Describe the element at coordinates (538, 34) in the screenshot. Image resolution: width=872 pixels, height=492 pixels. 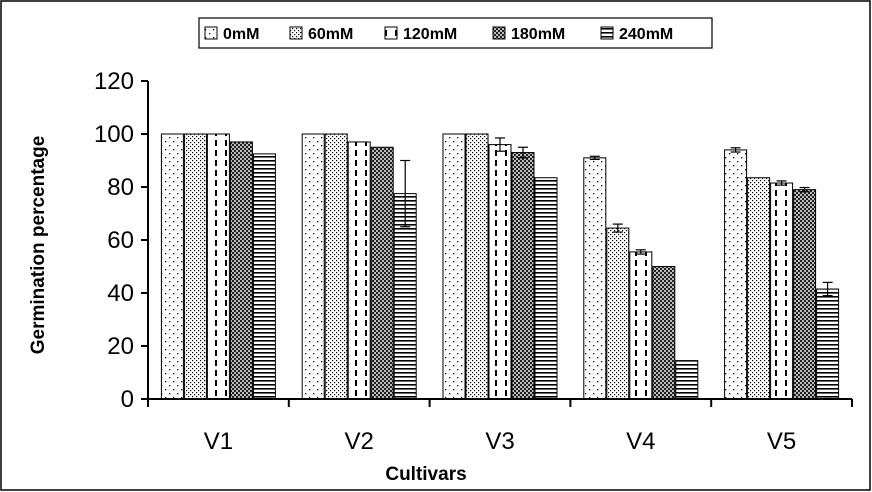
I see `legend-label: 180mM` at that location.